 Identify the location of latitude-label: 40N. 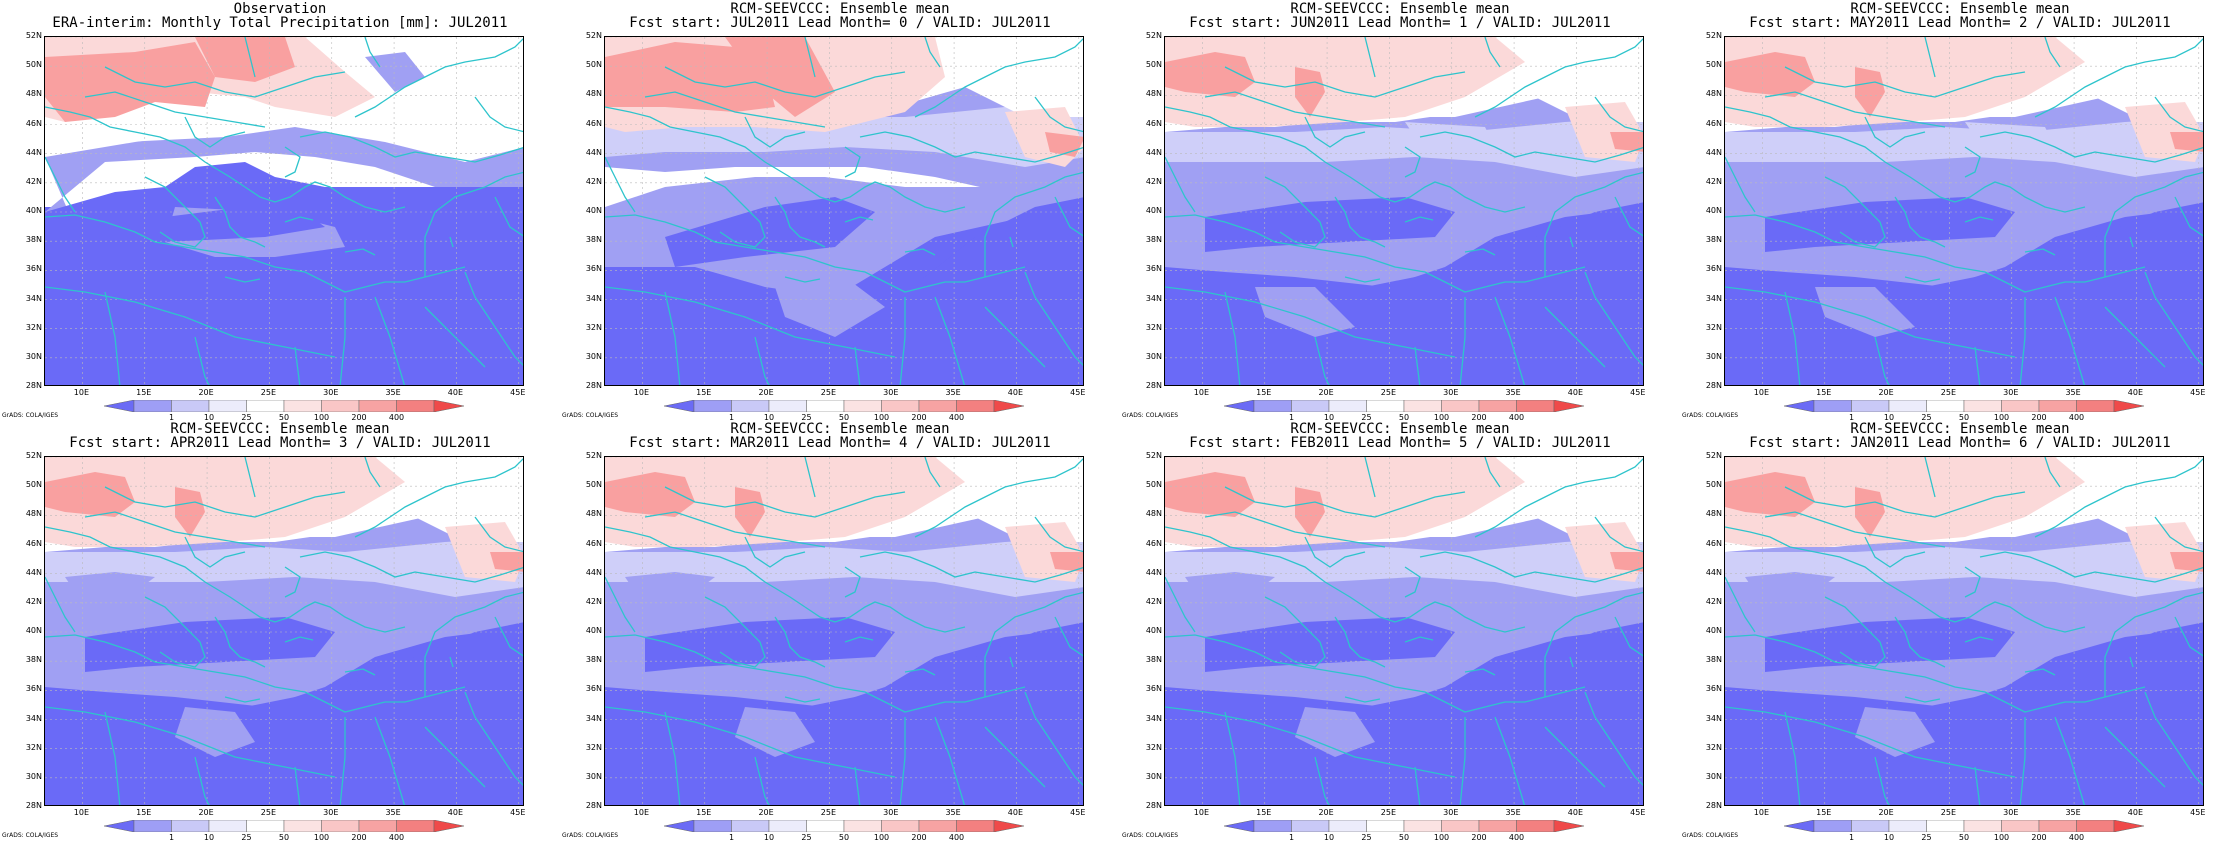
(1153, 630).